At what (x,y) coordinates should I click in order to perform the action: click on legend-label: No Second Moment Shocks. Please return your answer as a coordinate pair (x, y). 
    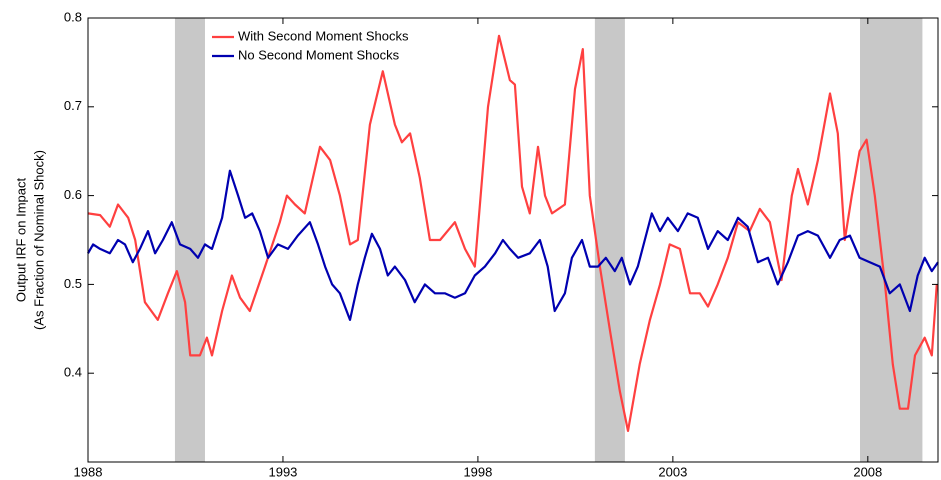
    Looking at the image, I should click on (319, 54).